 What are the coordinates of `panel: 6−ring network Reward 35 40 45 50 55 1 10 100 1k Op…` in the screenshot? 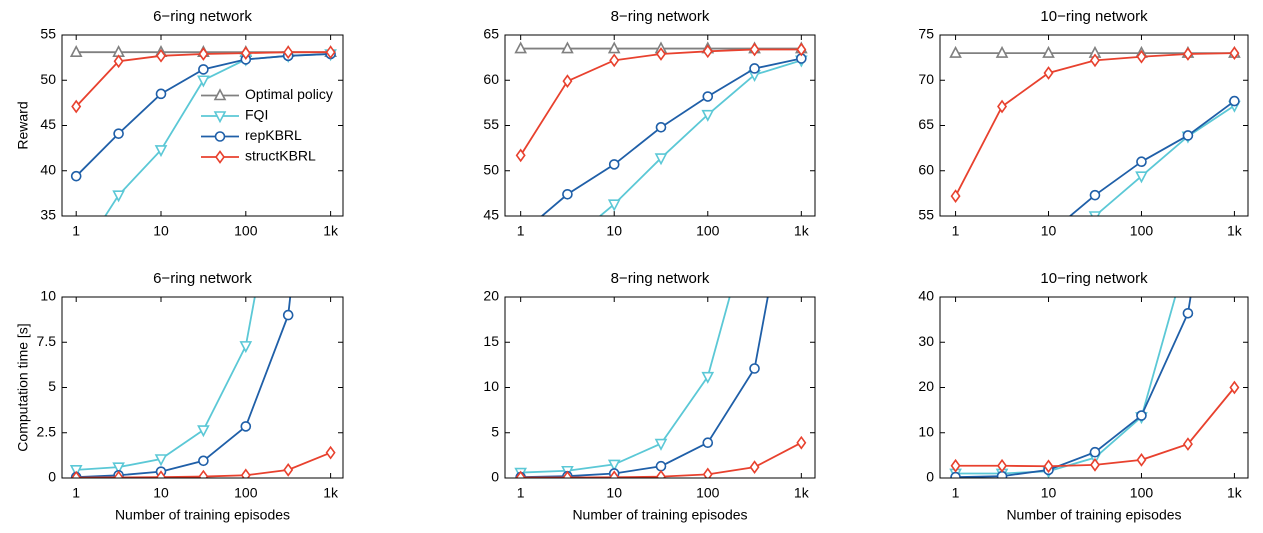 It's located at (179, 137).